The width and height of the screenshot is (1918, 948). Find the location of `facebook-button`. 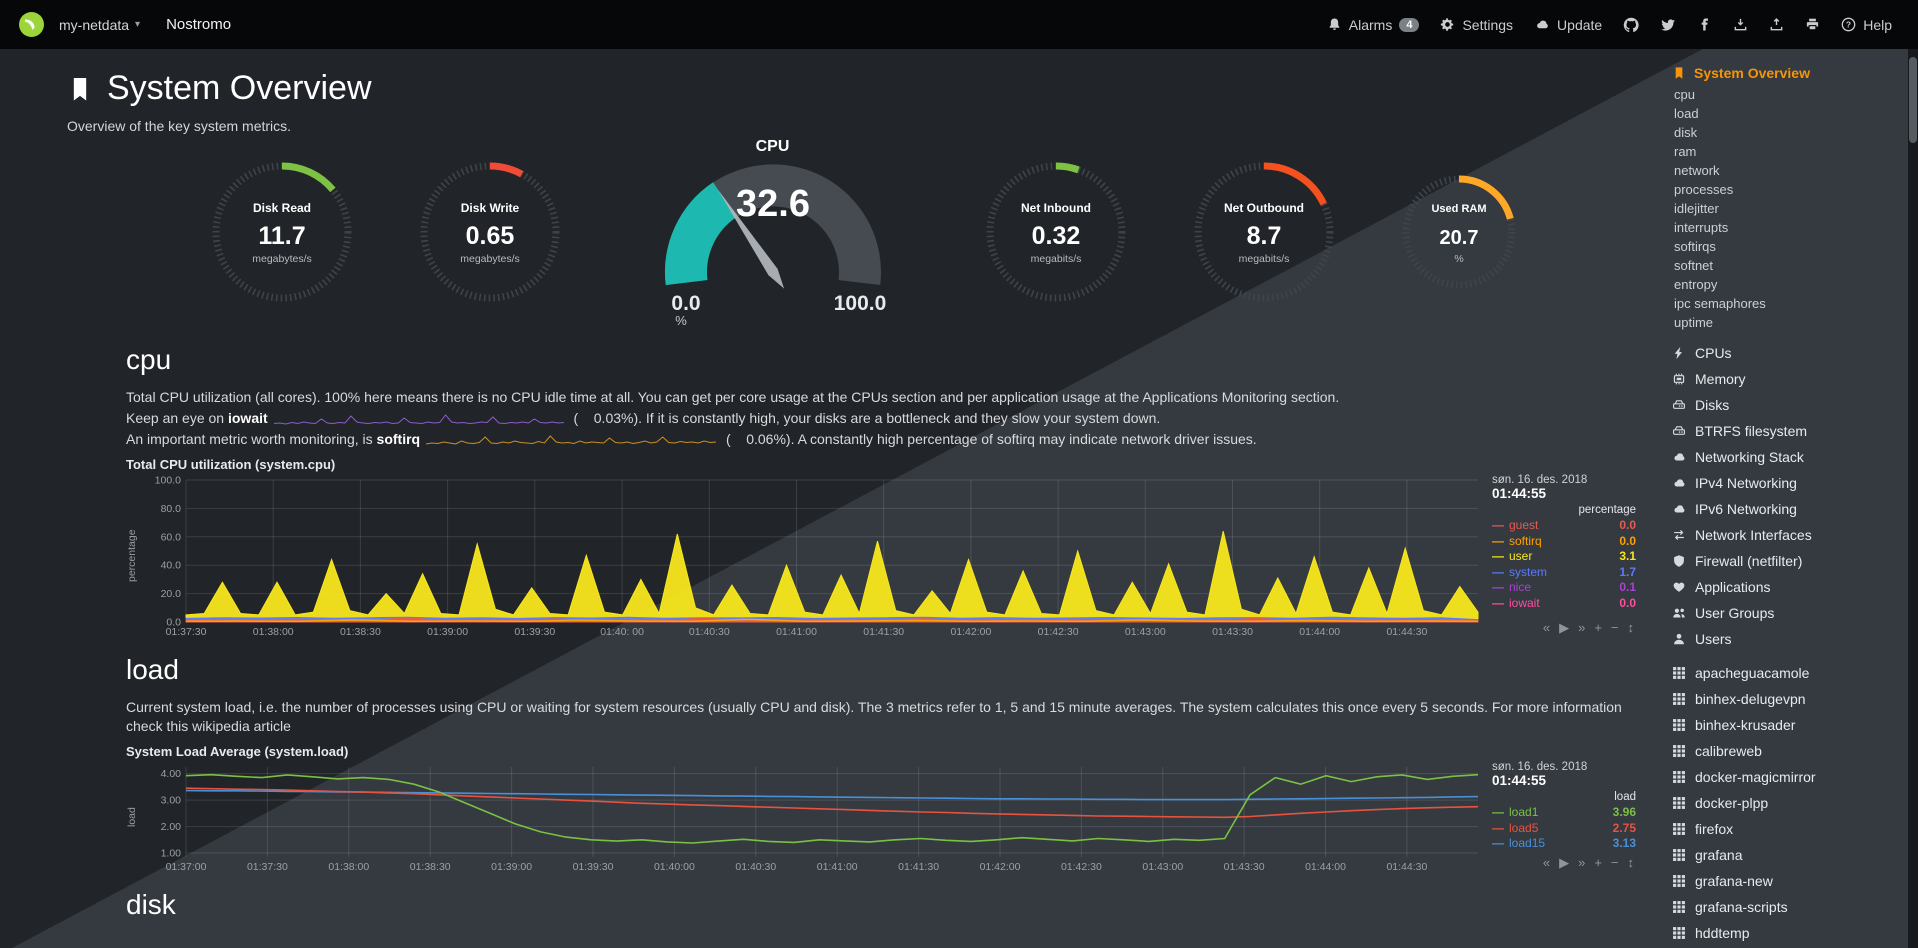

facebook-button is located at coordinates (1704, 24).